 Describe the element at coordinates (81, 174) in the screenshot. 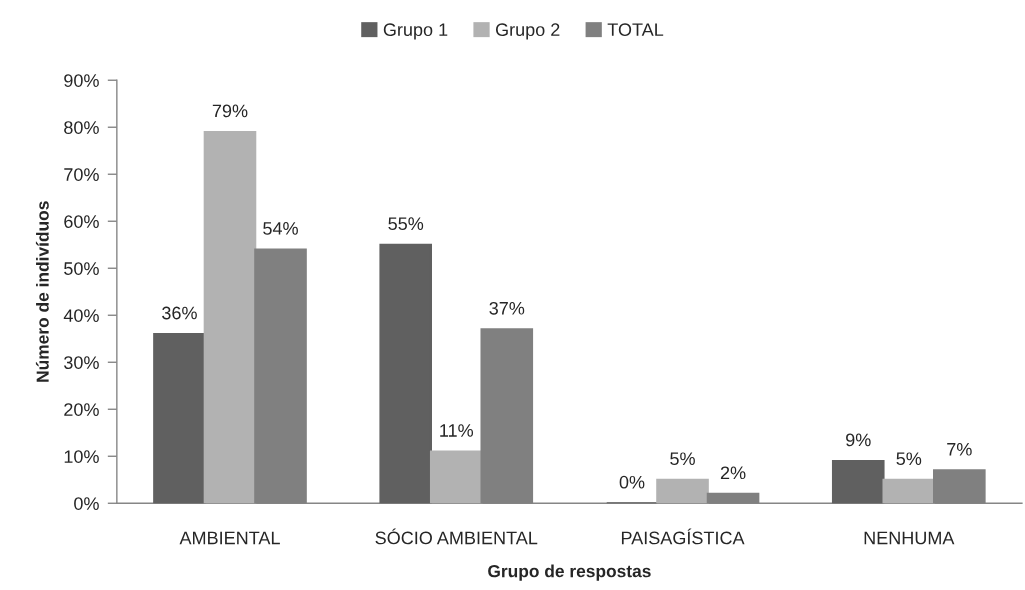

I see `y-tick-label: 70%` at that location.